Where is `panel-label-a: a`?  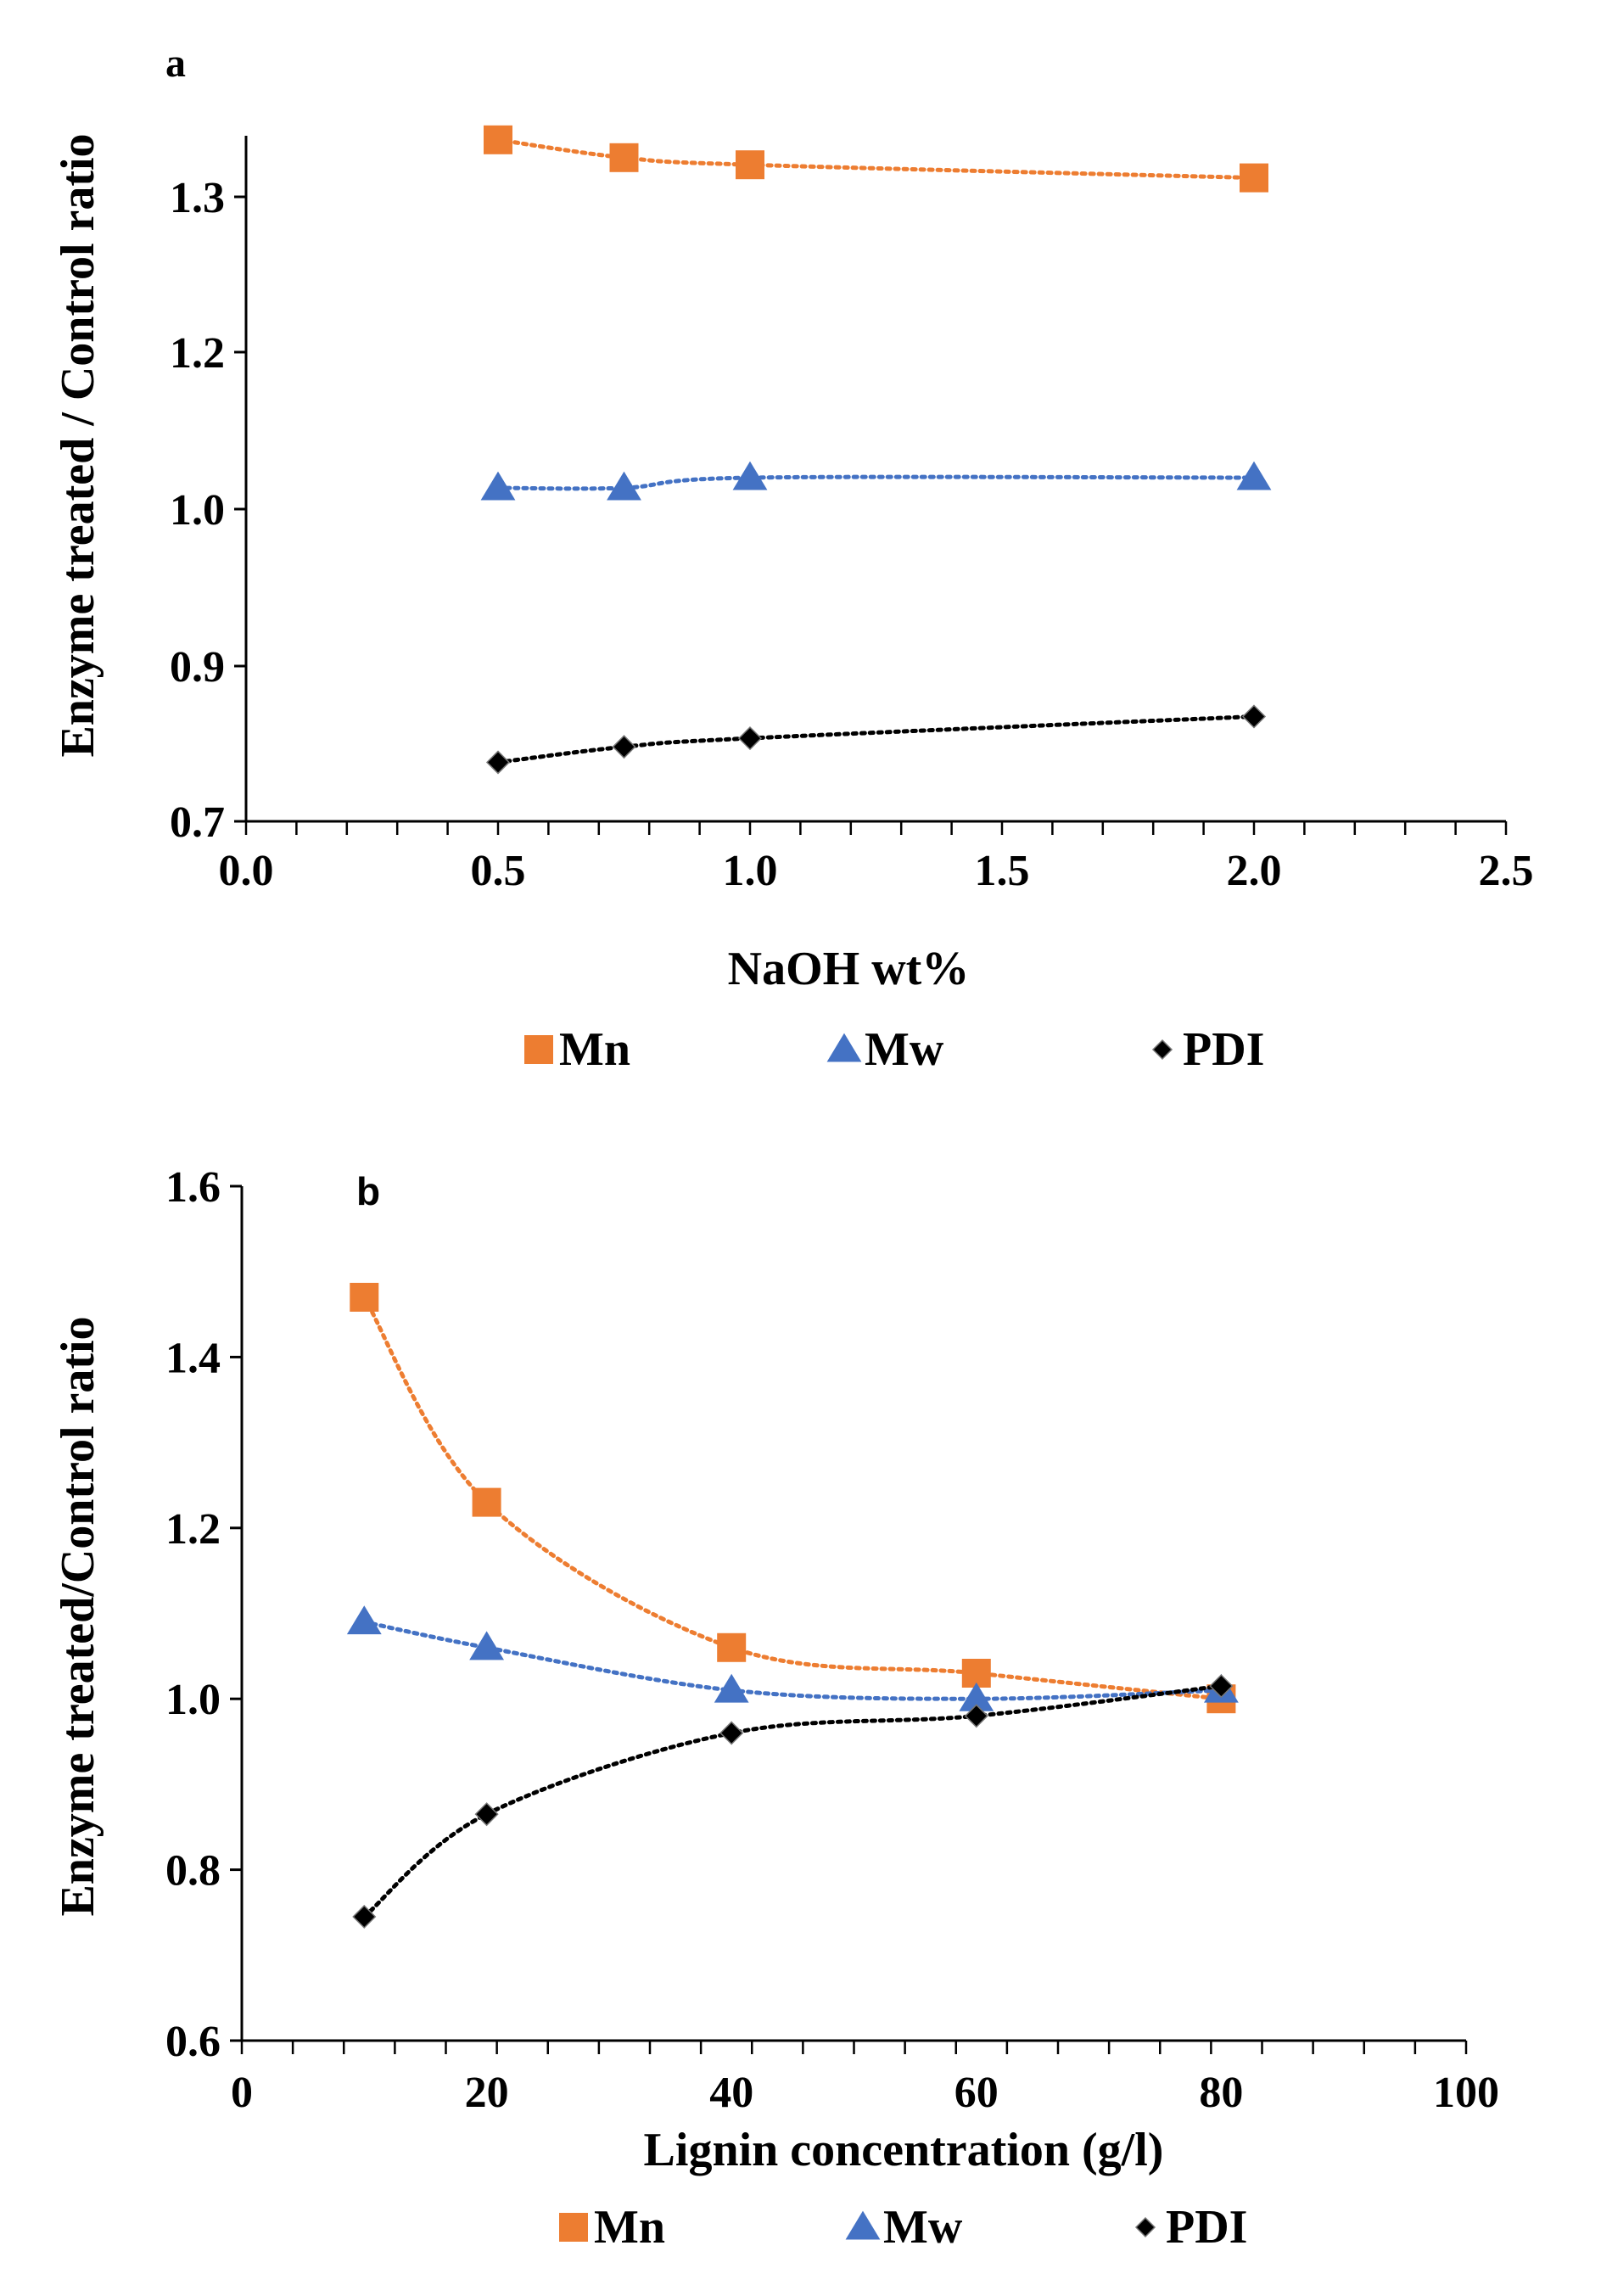 panel-label-a: a is located at coordinates (175, 64).